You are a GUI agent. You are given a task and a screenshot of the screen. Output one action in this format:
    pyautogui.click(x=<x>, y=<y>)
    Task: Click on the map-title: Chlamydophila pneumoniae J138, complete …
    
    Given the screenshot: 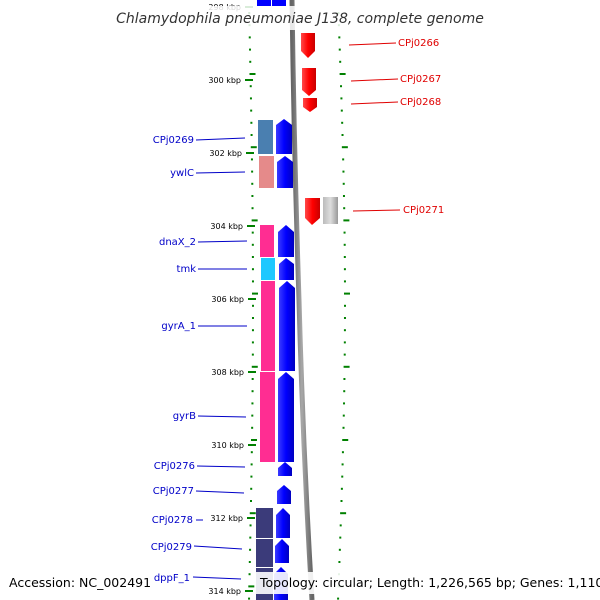 What is the action you would take?
    pyautogui.click(x=300, y=19)
    